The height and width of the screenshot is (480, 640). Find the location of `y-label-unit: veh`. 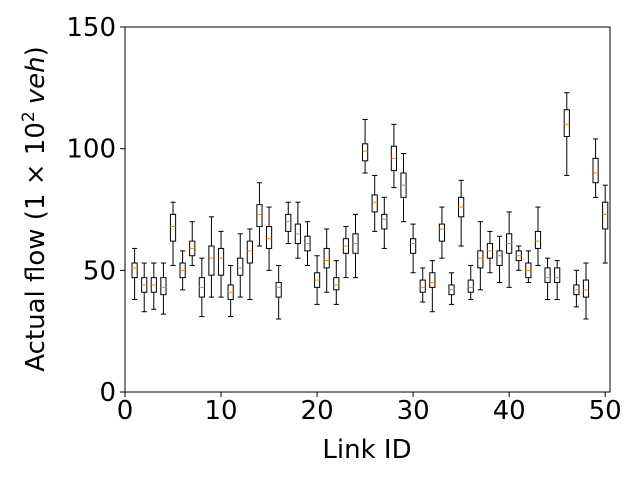

y-label-unit: veh is located at coordinates (36, 80).